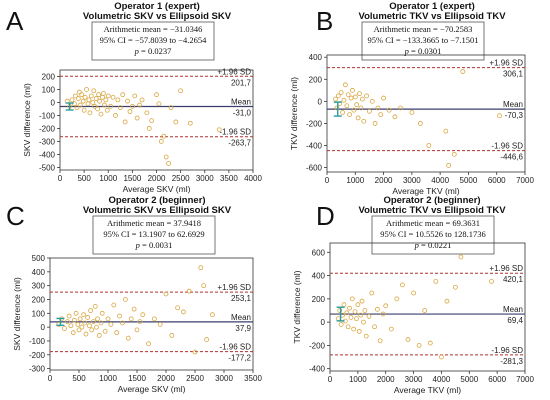 This screenshot has width=550, height=400. I want to click on stats-mean: Arithmetic mean = 69.3631, so click(433, 223).